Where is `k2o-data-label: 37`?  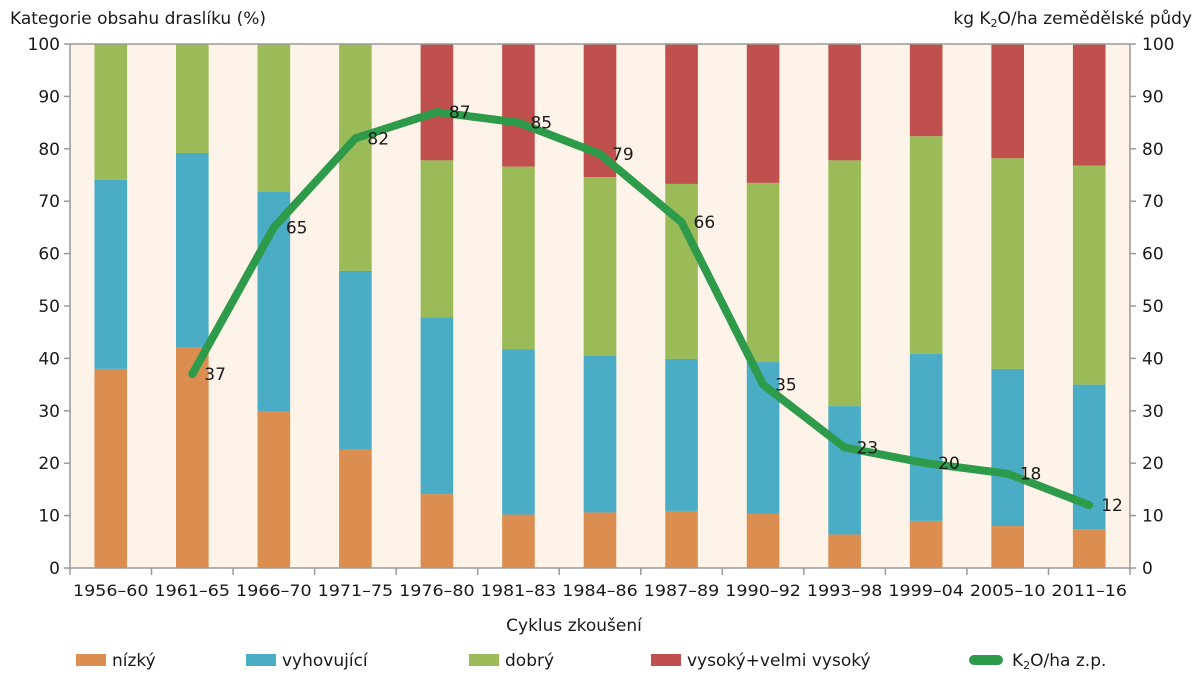 k2o-data-label: 37 is located at coordinates (215, 375).